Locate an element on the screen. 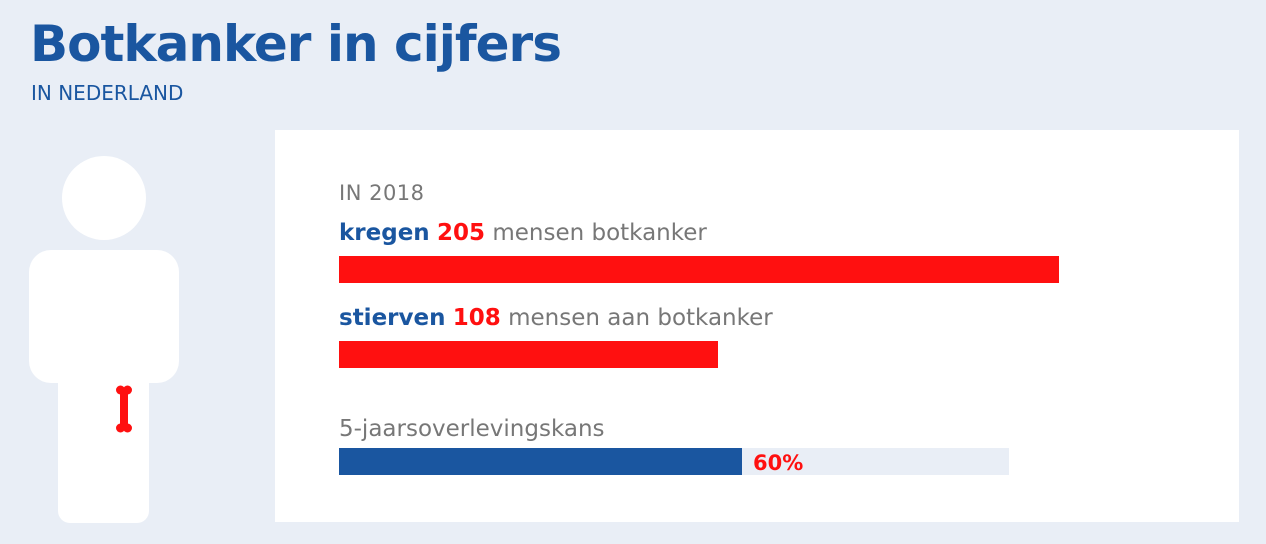 The image size is (1266, 544). page-title: Botkanker in cijfers is located at coordinates (296, 44).